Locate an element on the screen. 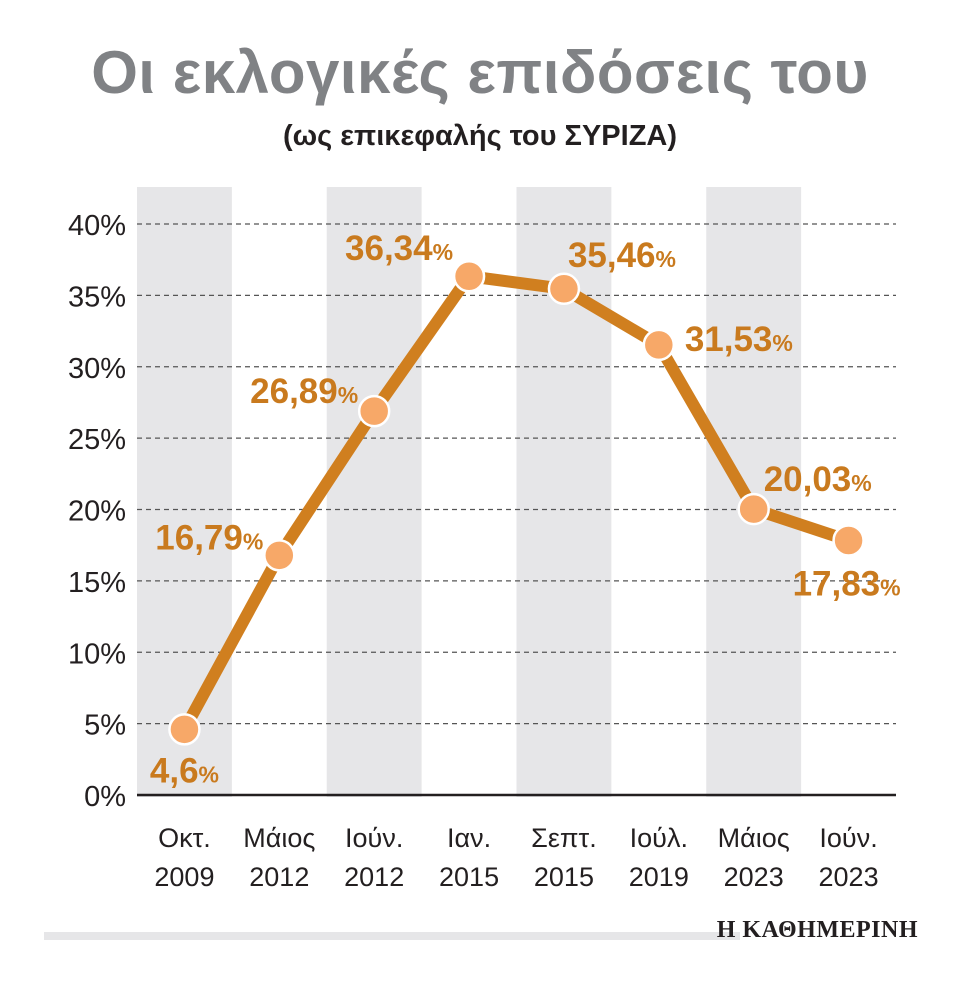 The width and height of the screenshot is (960, 982). data-label: 17,83% is located at coordinates (847, 583).